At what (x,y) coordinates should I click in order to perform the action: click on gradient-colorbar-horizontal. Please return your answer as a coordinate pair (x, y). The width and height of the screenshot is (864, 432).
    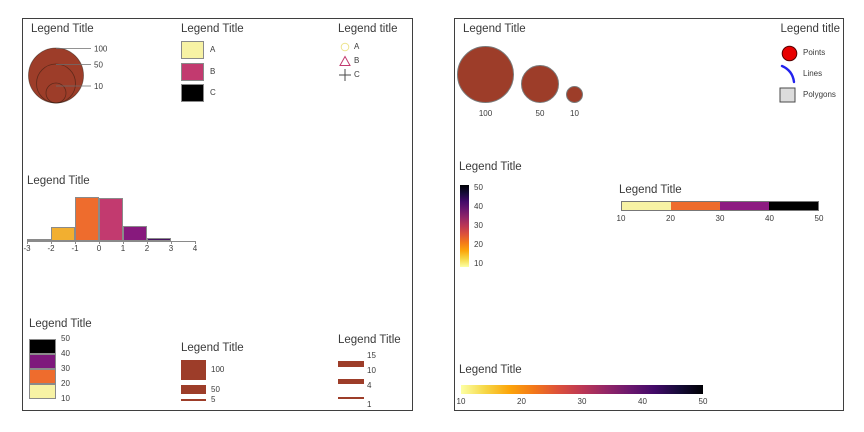
    Looking at the image, I should click on (582, 389).